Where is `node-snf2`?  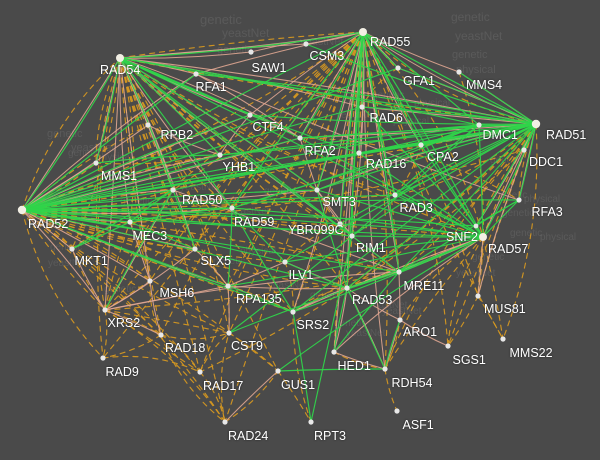 node-snf2 is located at coordinates (483, 237).